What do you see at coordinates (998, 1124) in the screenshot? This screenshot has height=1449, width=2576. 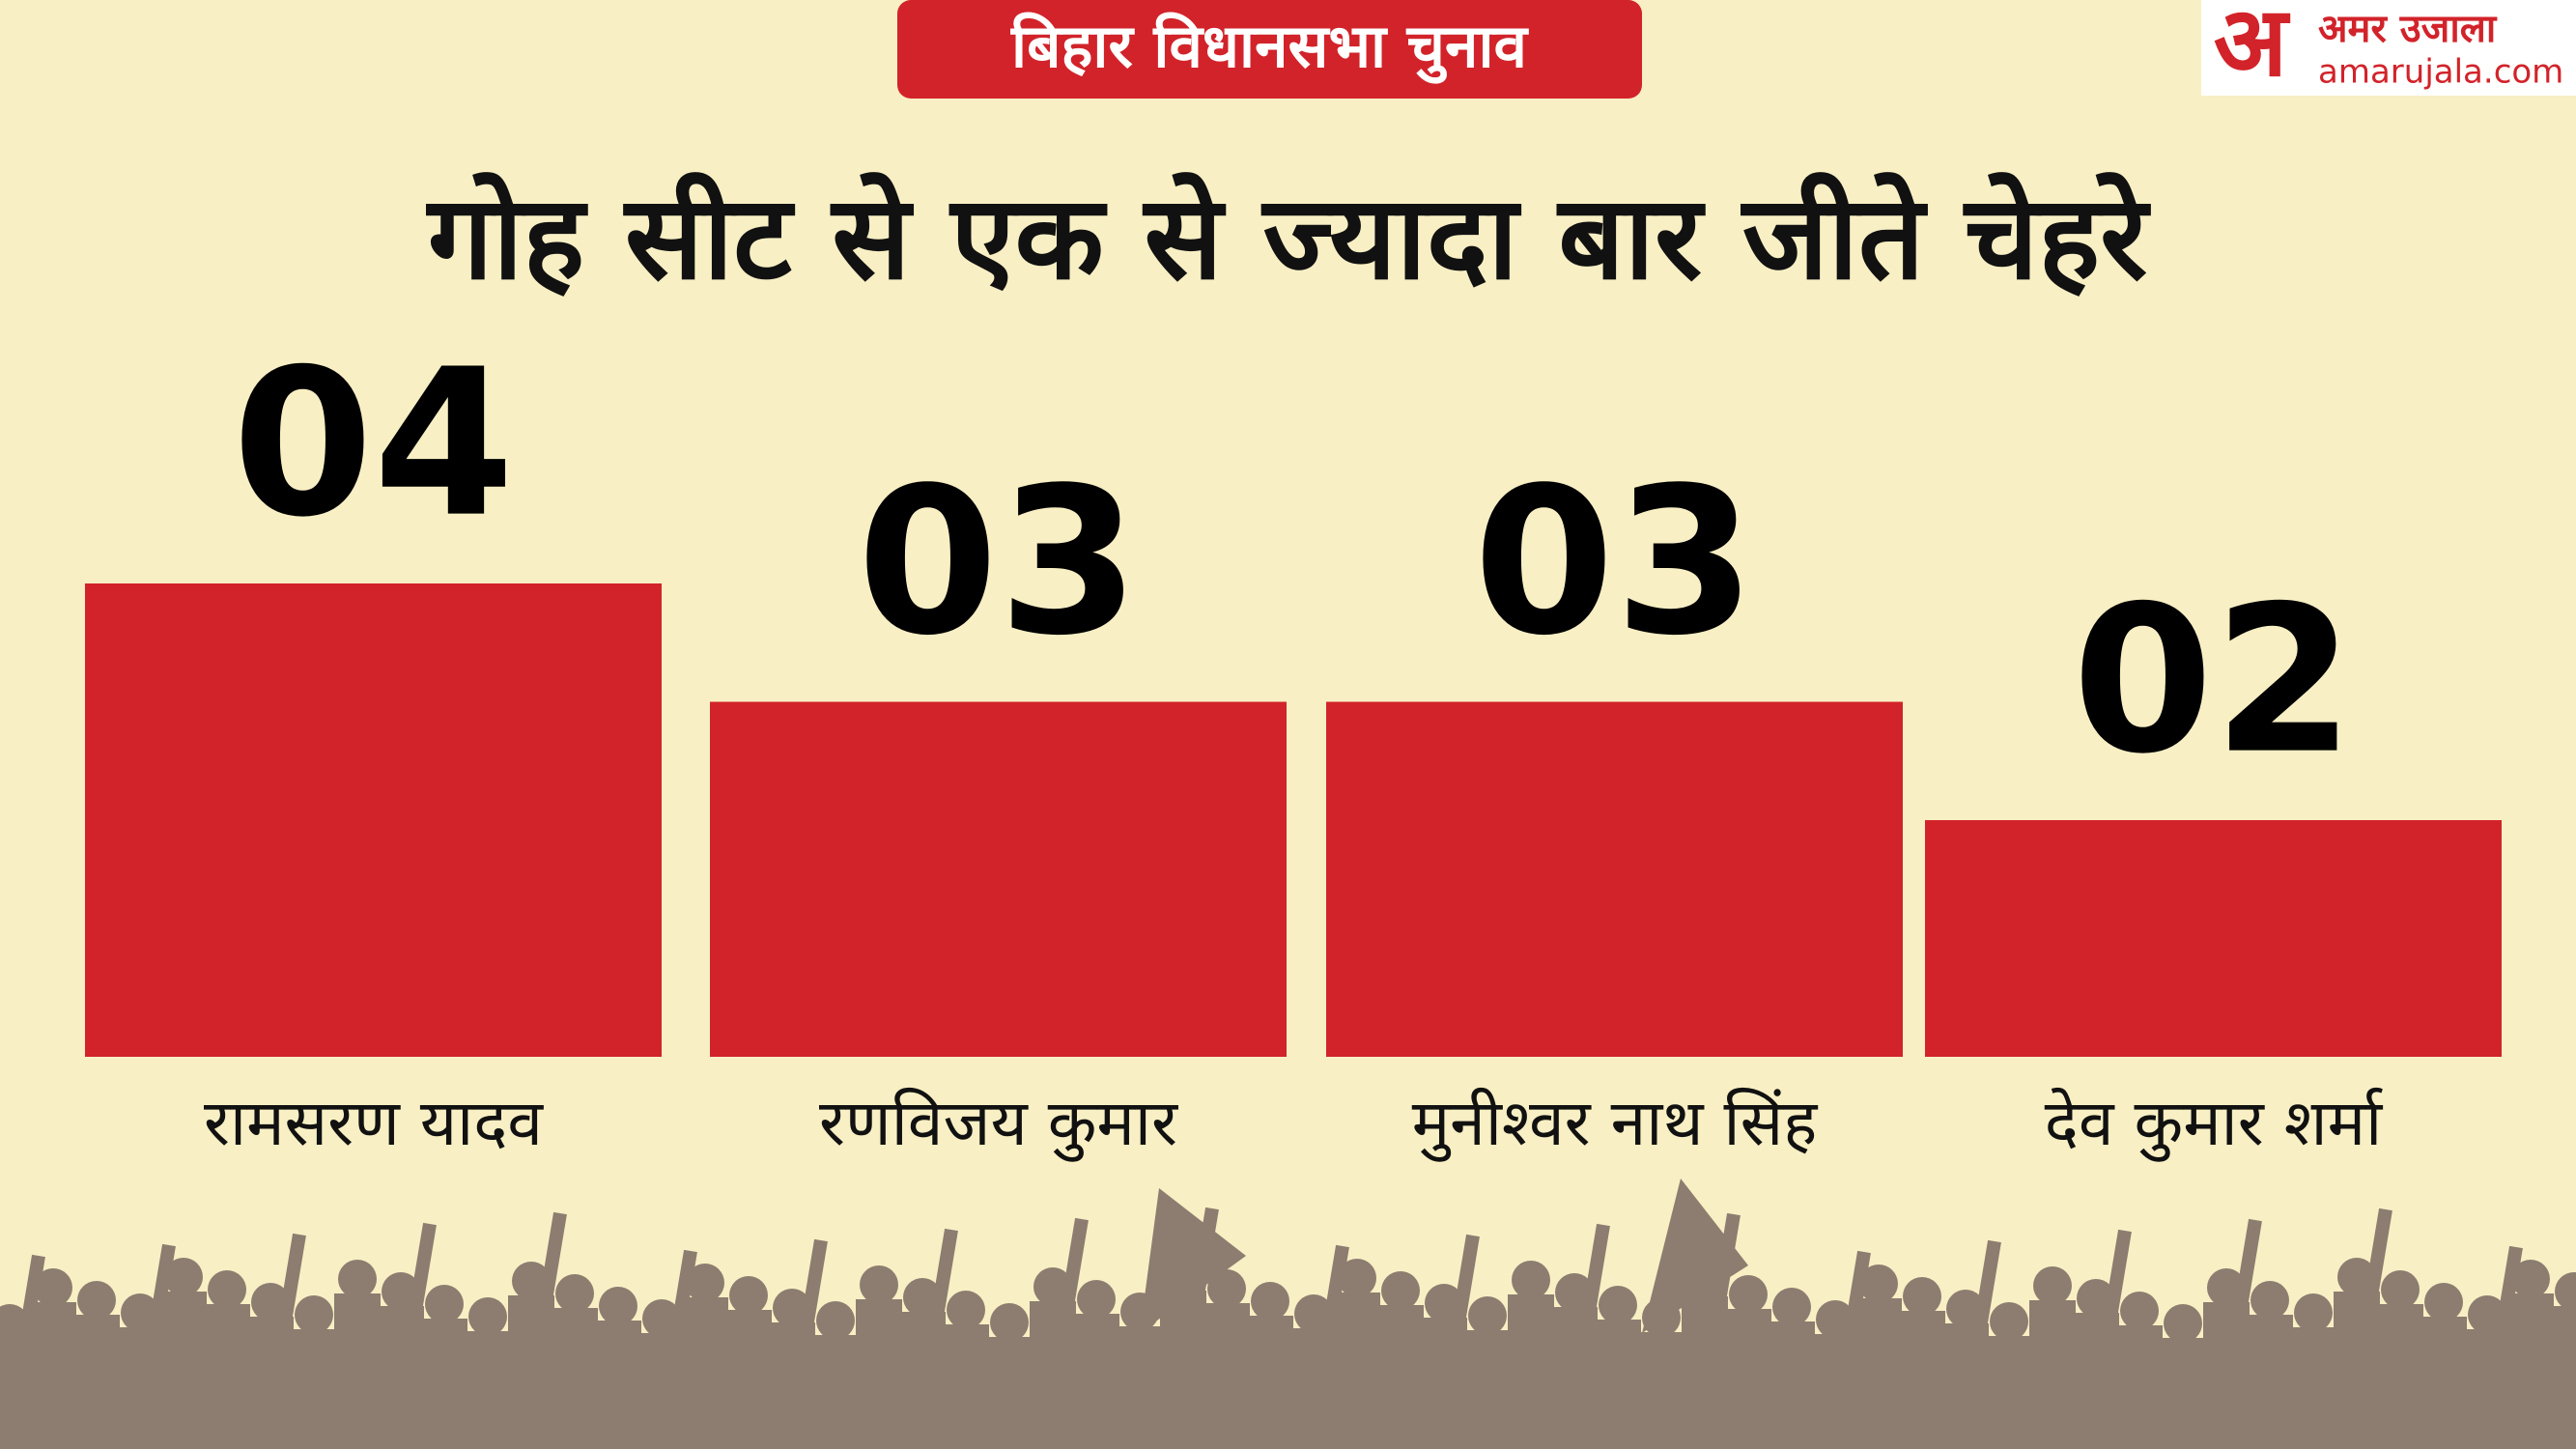 I see `category-label: रणविजय कुमार` at bounding box center [998, 1124].